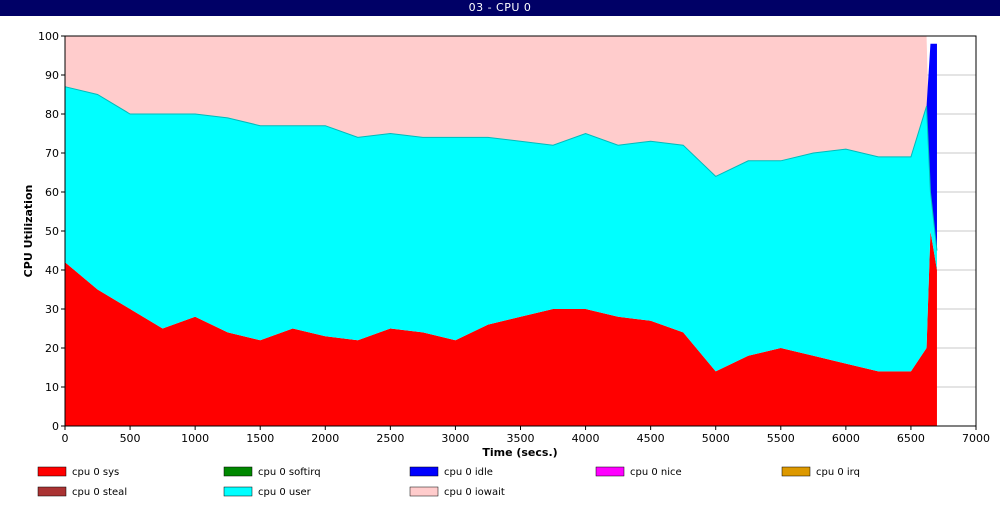  Describe the element at coordinates (95, 472) in the screenshot. I see `legend-label: cpu 0 sys` at that location.